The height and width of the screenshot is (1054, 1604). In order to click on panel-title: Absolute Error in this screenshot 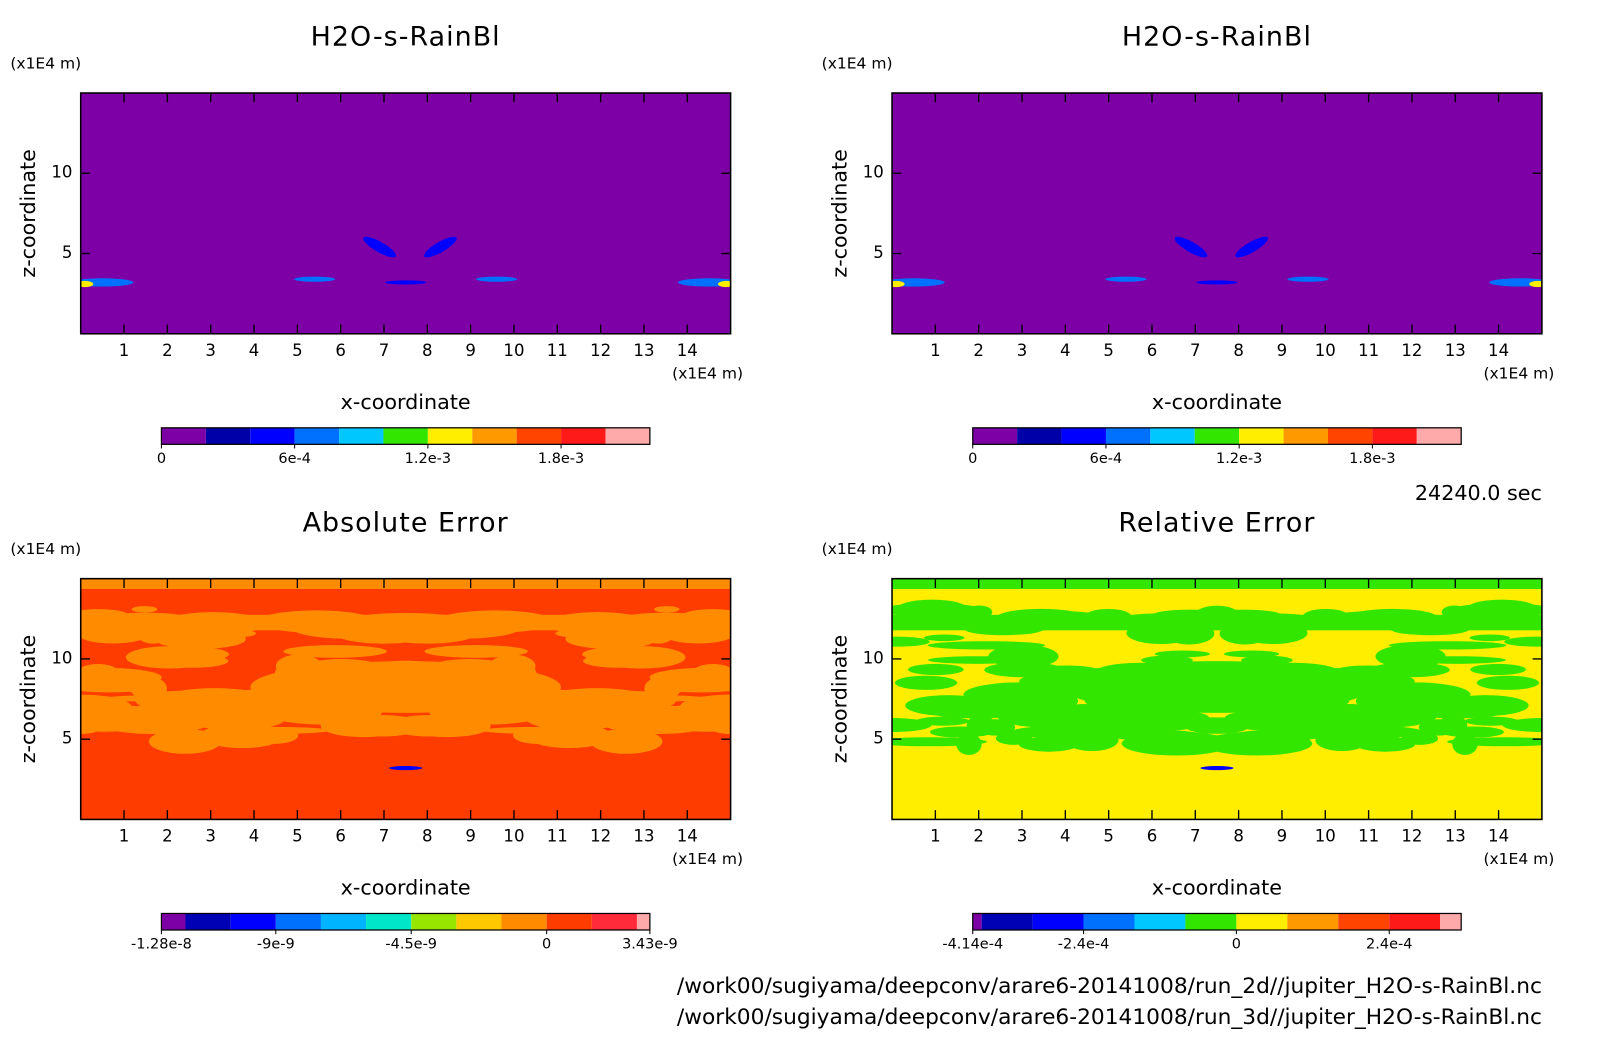, I will do `click(406, 522)`.